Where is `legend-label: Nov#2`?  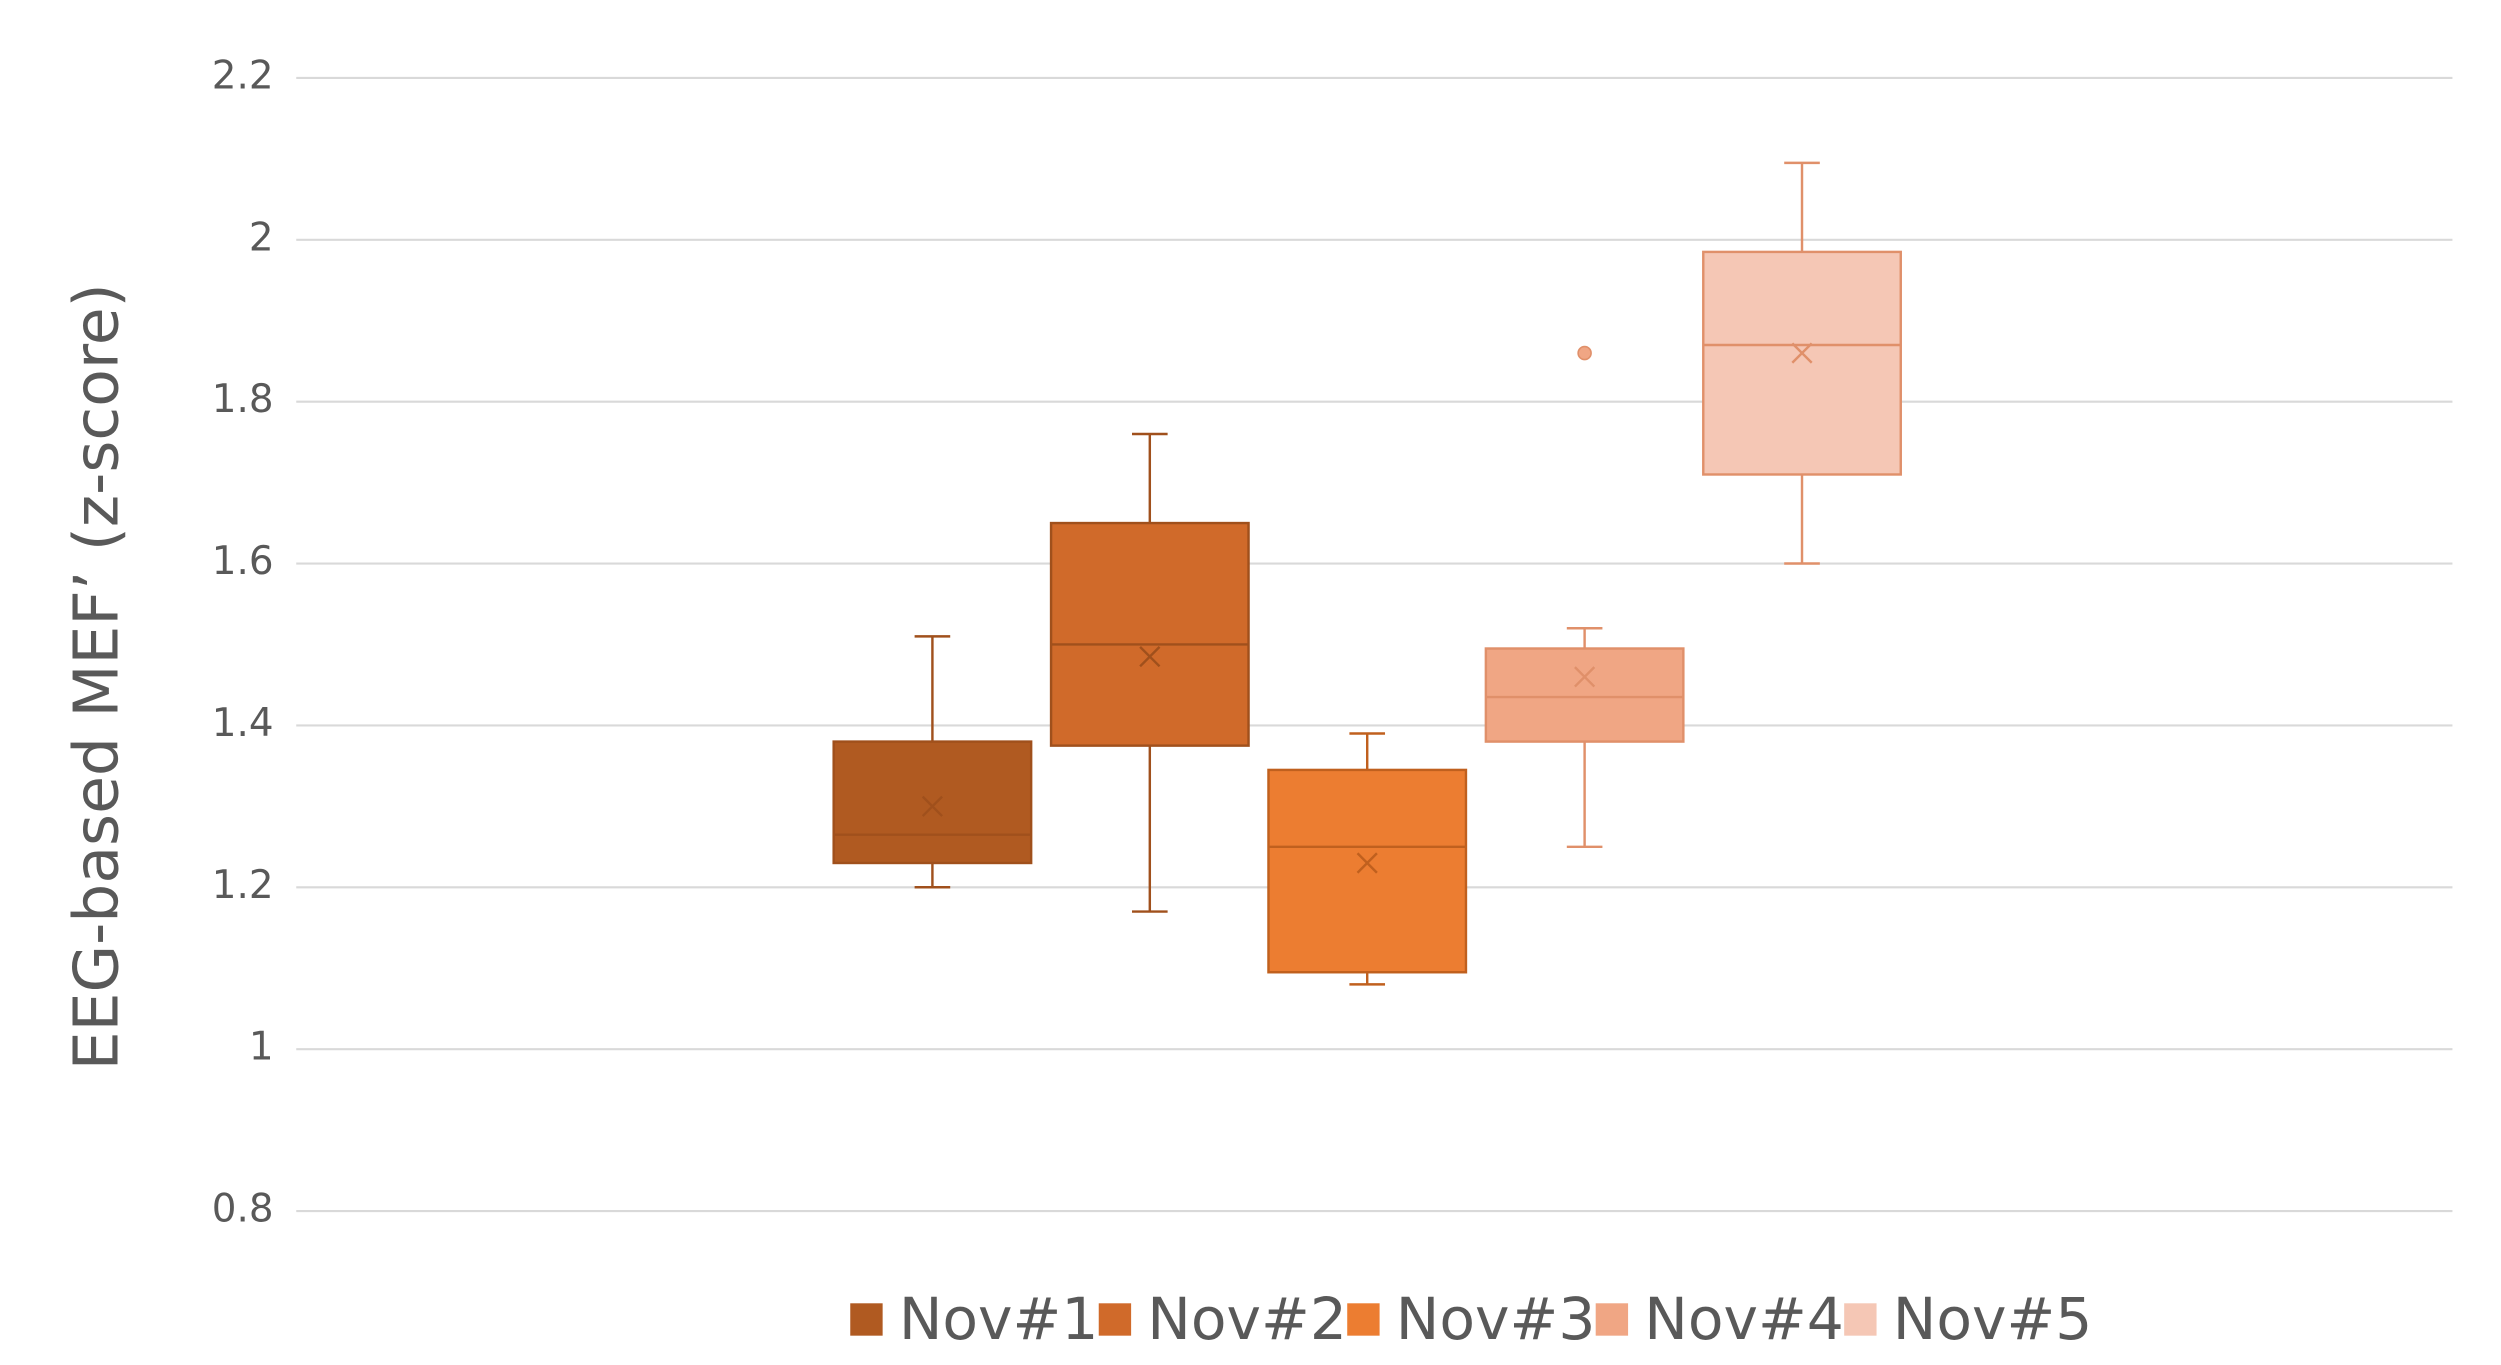 legend-label: Nov#2 is located at coordinates (1247, 1319).